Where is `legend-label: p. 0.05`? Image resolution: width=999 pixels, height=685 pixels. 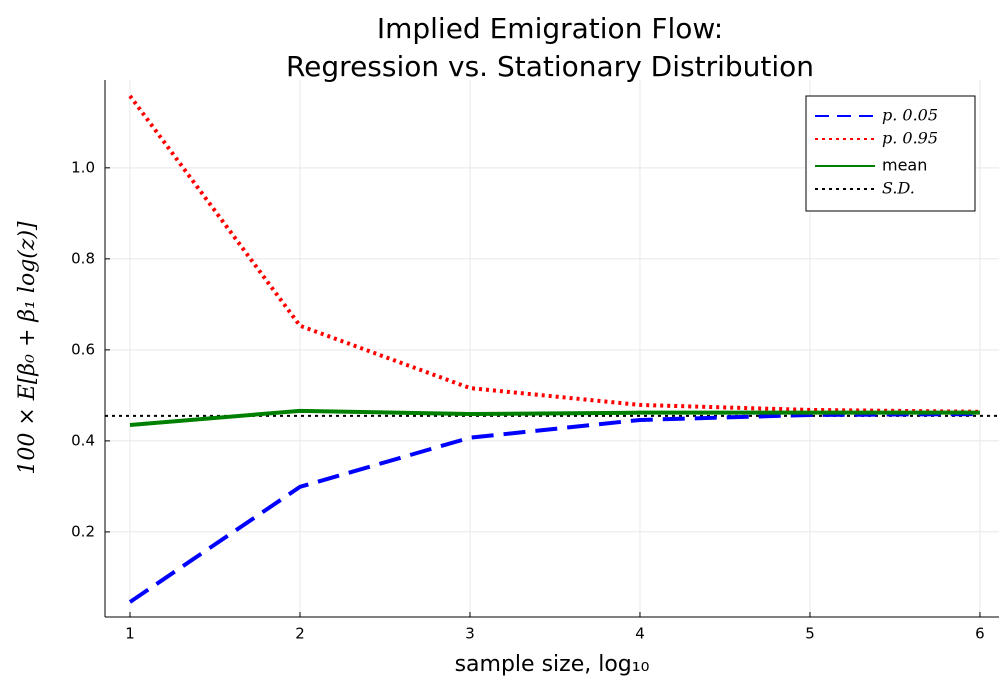 legend-label: p. 0.05 is located at coordinates (910, 115).